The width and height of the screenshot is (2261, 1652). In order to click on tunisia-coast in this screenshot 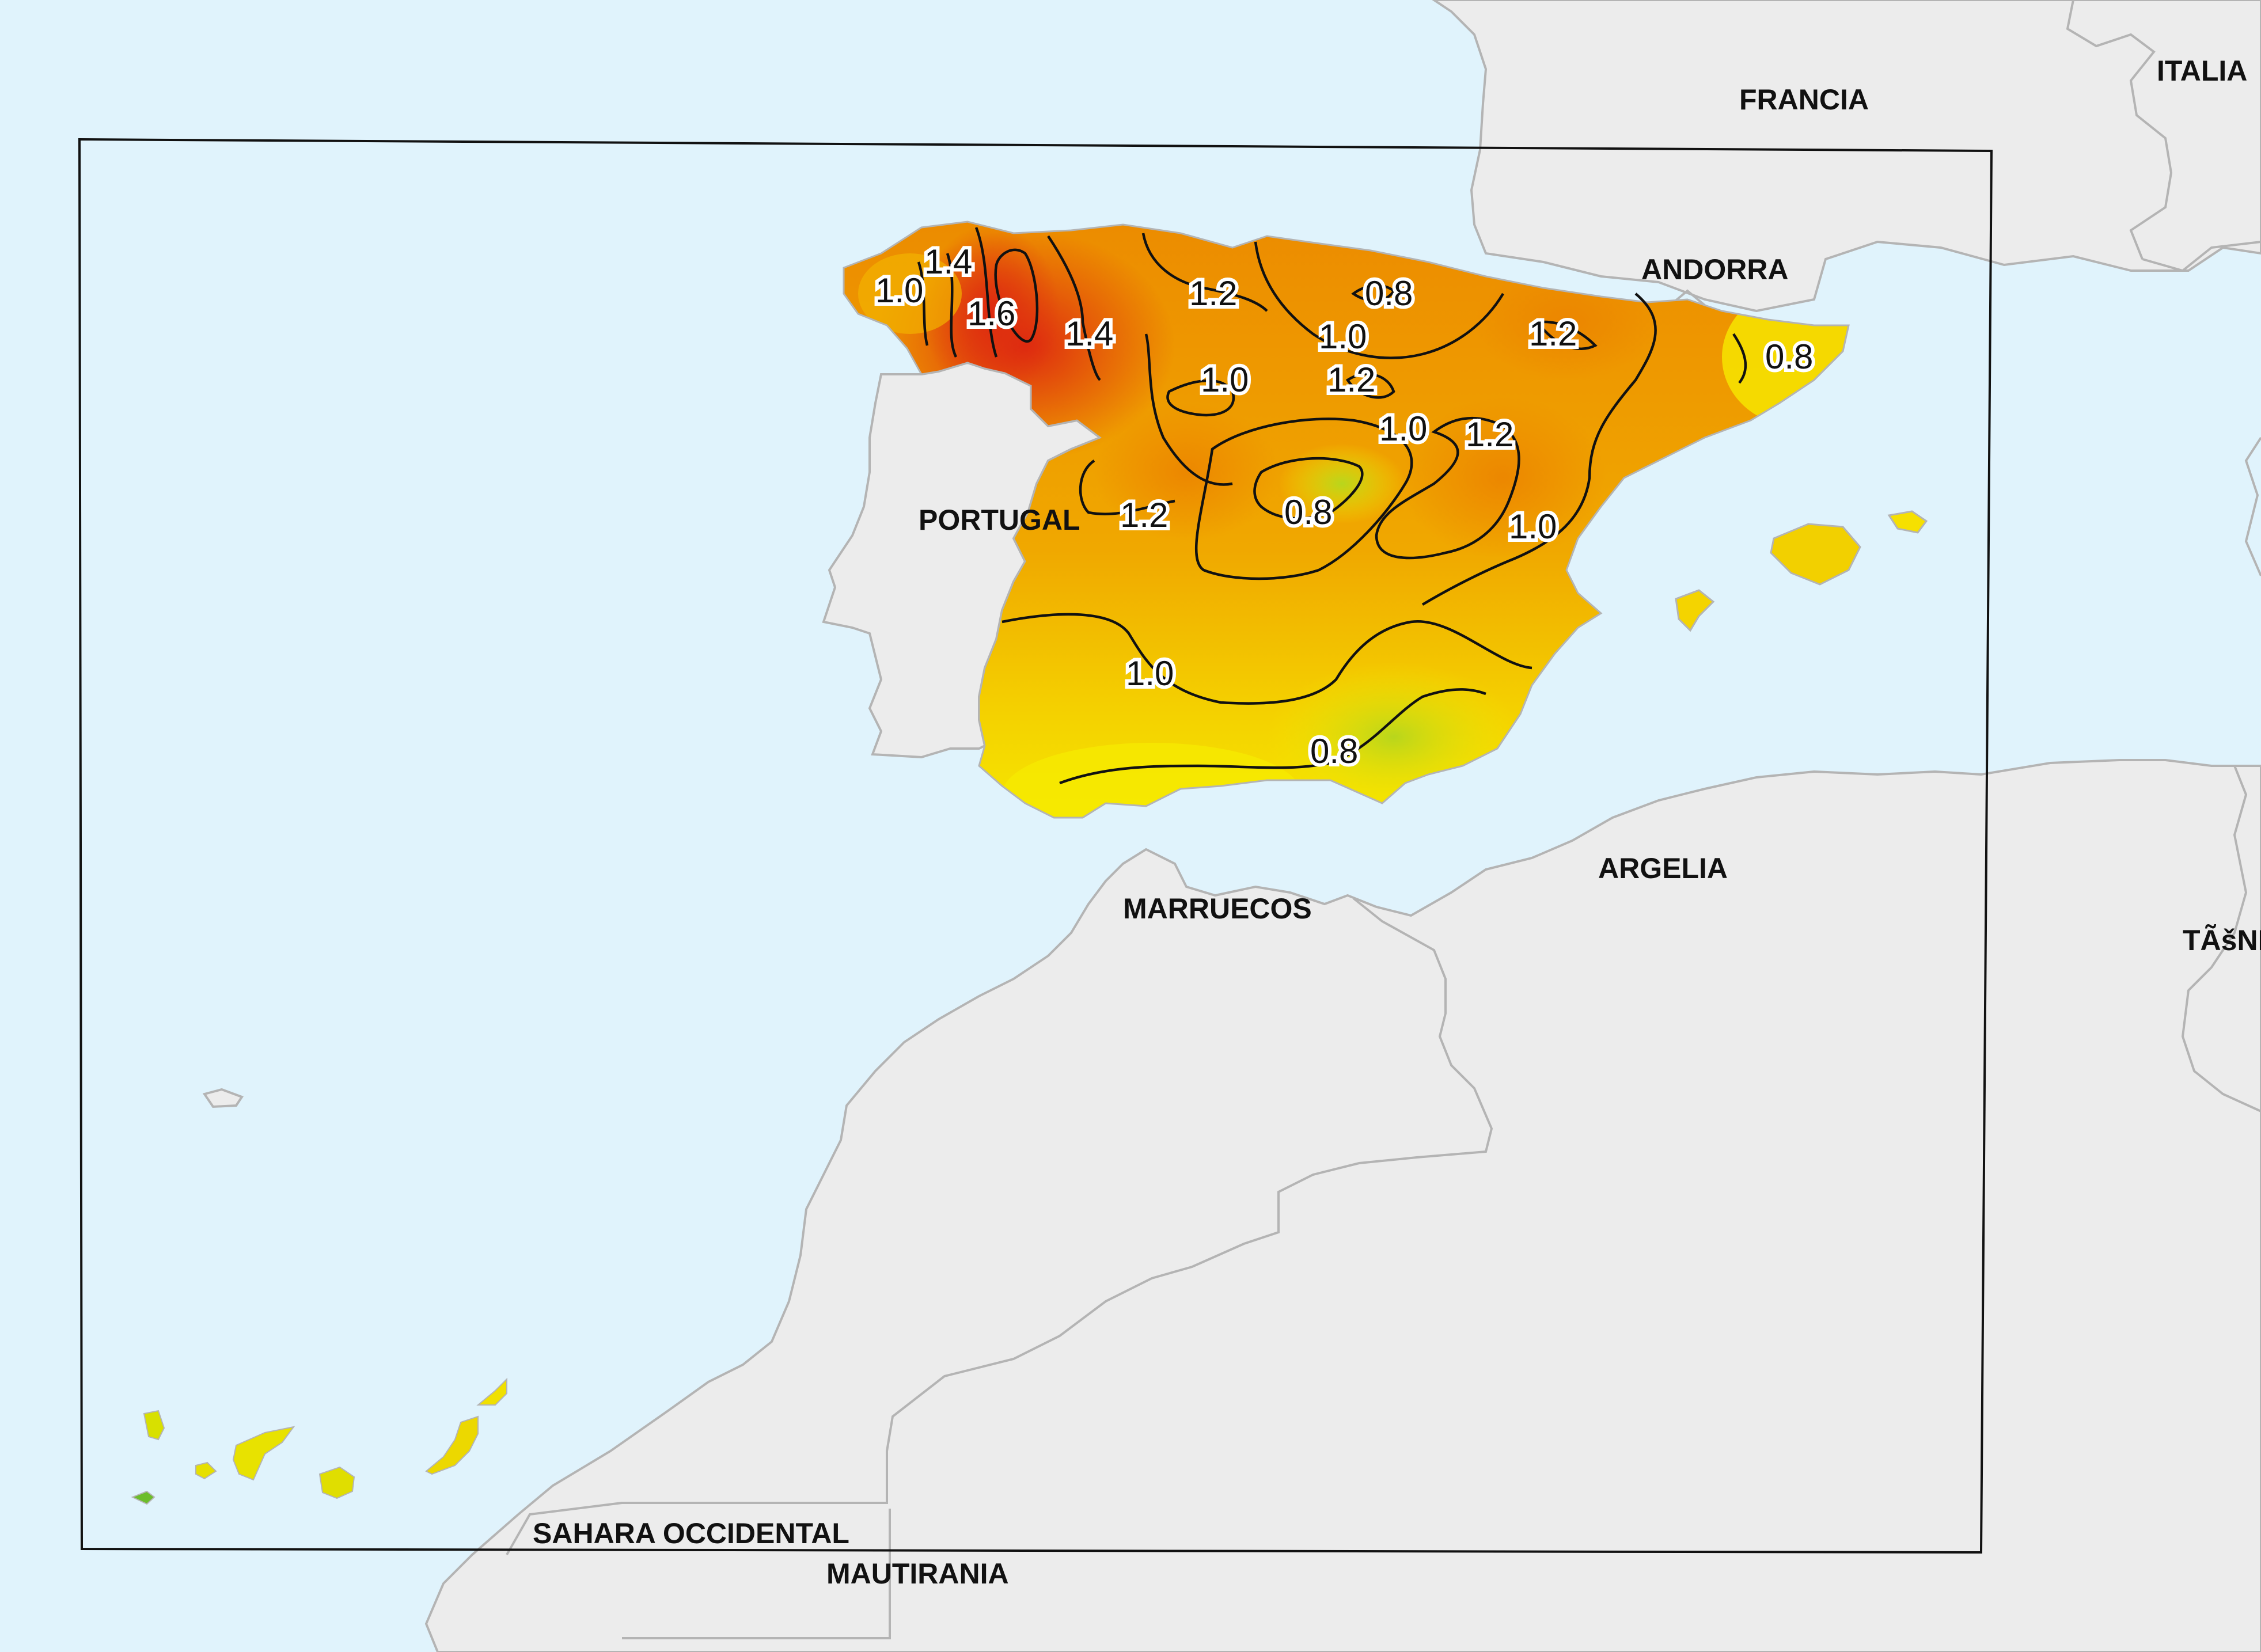, I will do `click(2253, 506)`.